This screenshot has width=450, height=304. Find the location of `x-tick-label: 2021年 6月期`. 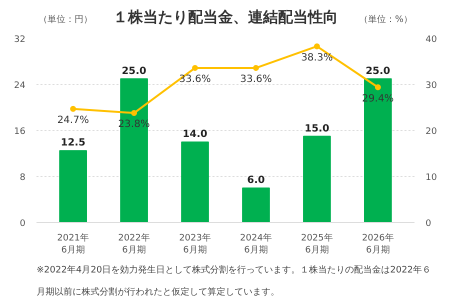

x-tick-label: 2021年 6月期 is located at coordinates (73, 244).